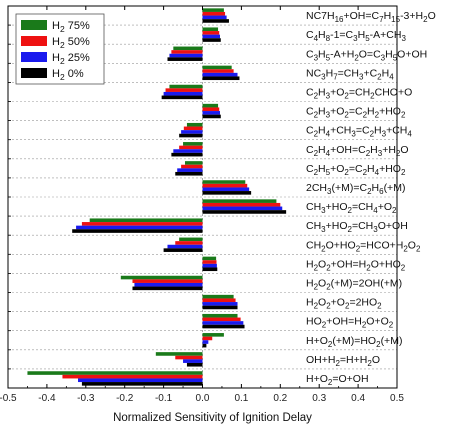 The height and width of the screenshot is (429, 463). Describe the element at coordinates (344, 304) in the screenshot. I see `reaction-label-15: H2​O2​+O2​=2HO2​` at that location.